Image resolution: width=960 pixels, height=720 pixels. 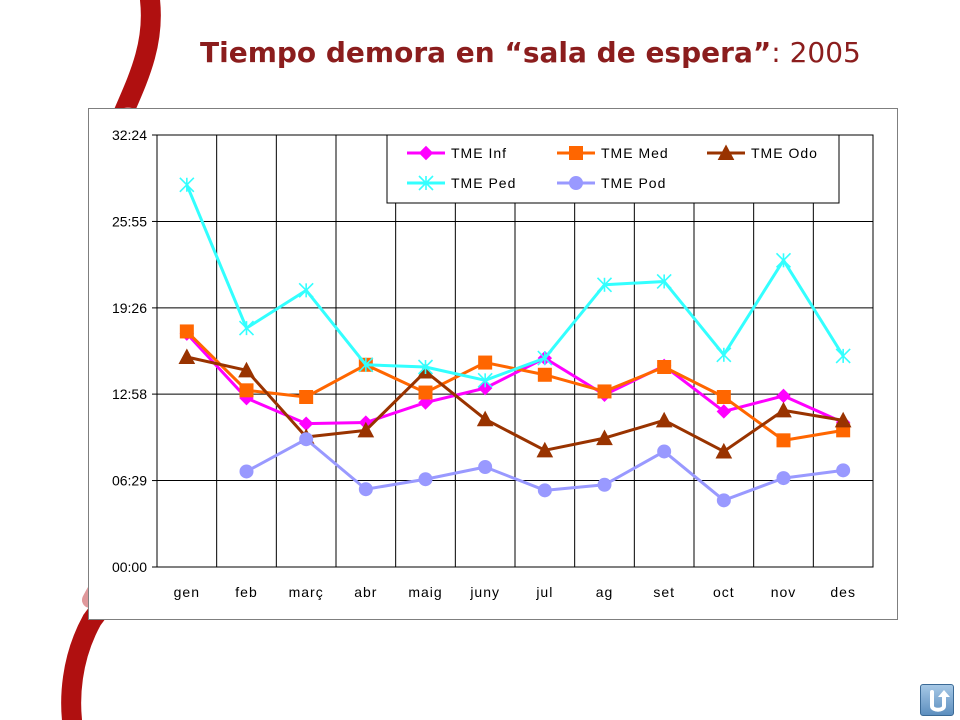 I want to click on y-tick-label: 00:00, so click(x=129, y=567).